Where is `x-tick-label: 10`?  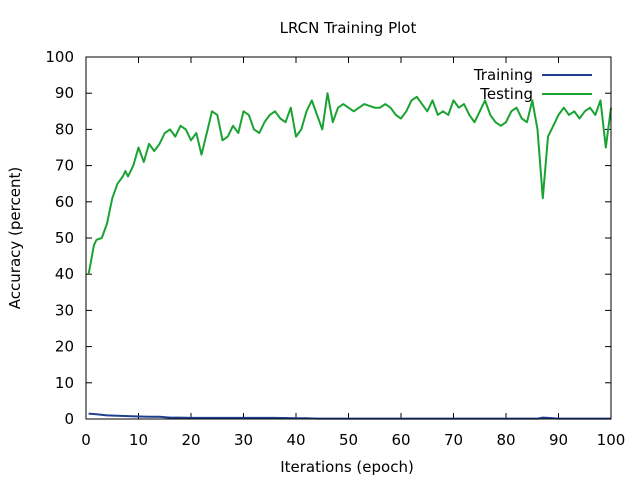 x-tick-label: 10 is located at coordinates (138, 440).